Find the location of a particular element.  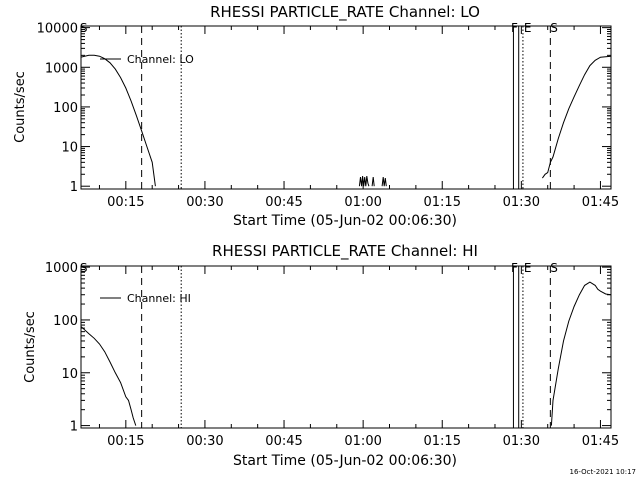

panel-hi-legend-label: Channel: HI is located at coordinates (159, 298).